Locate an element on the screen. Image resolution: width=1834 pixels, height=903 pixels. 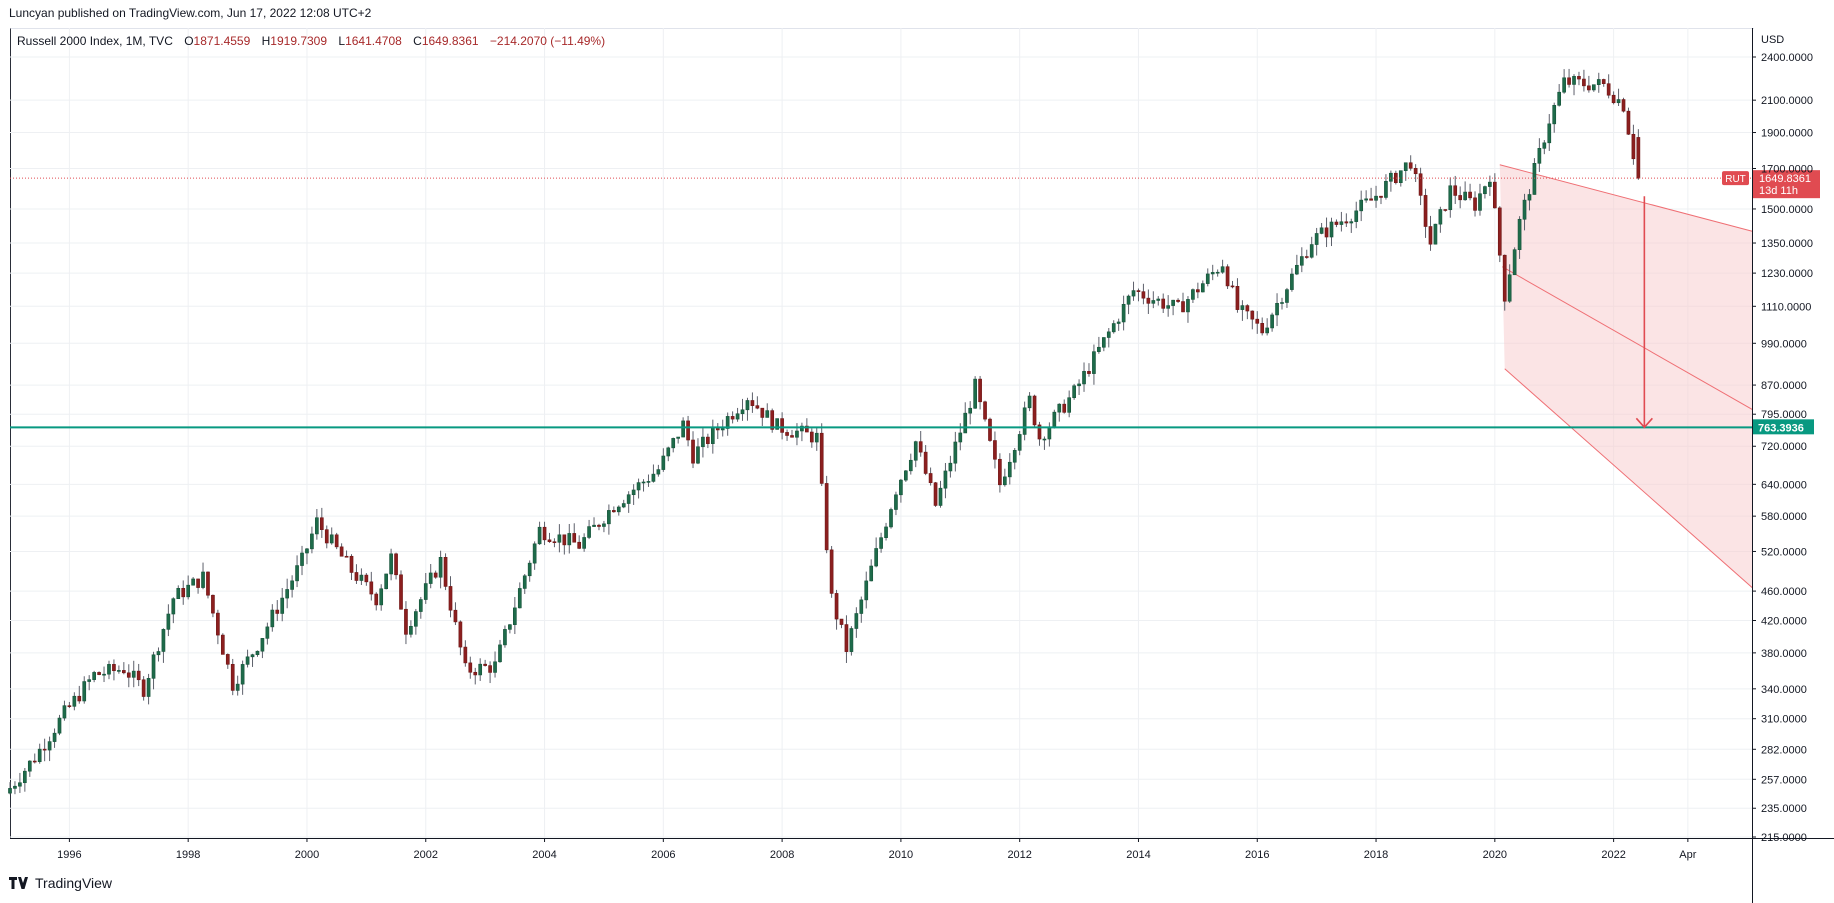
channel-median-line is located at coordinates (1627, 338).